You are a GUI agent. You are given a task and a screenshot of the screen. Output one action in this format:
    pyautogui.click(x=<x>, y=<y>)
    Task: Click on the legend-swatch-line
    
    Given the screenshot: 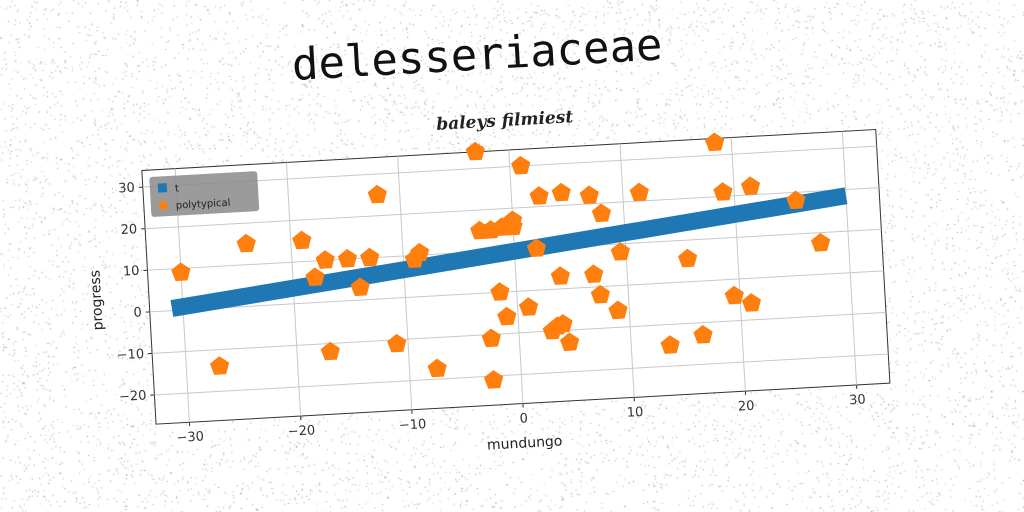 What is the action you would take?
    pyautogui.click(x=162, y=188)
    